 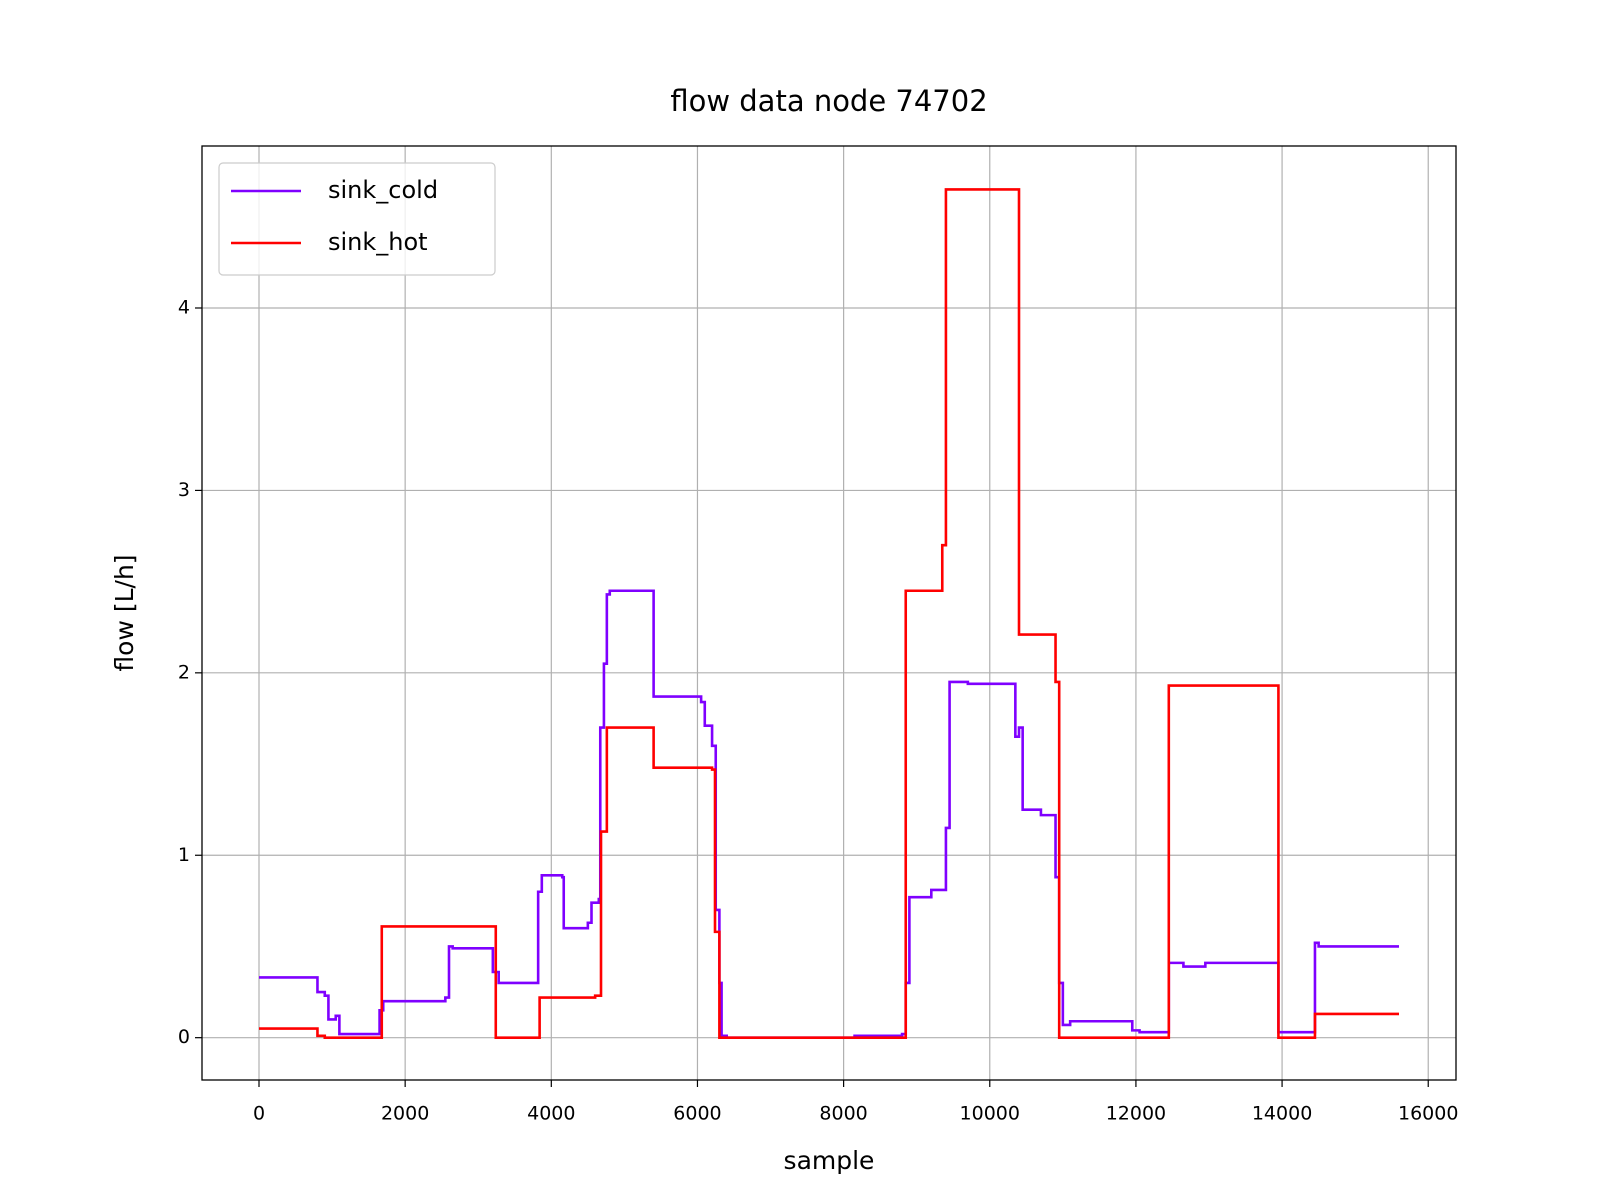 I want to click on x-tick-label: 0, so click(x=259, y=1114).